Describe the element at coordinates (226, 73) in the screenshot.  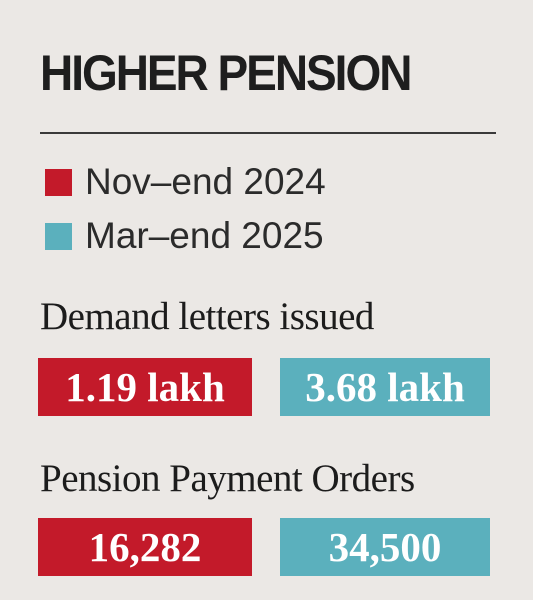
I see `chart-title: HIGHER PENSION` at that location.